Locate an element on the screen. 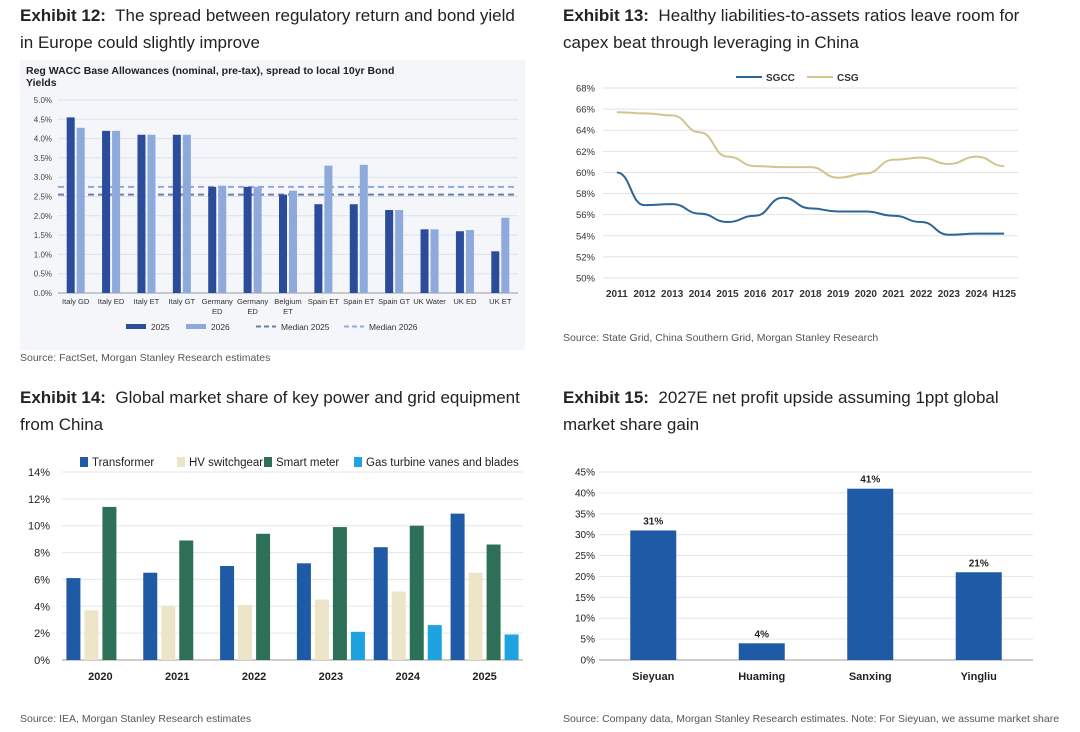 This screenshot has height=732, width=1080. x-tick-label: Spain ET is located at coordinates (359, 301).